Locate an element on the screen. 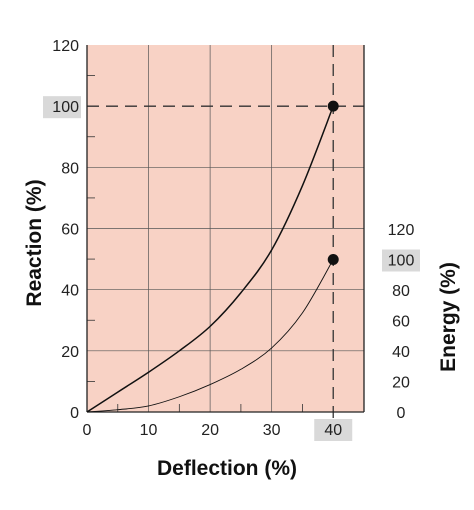 This screenshot has height=510, width=474. right-axis-title: Energy (%) is located at coordinates (448, 317).